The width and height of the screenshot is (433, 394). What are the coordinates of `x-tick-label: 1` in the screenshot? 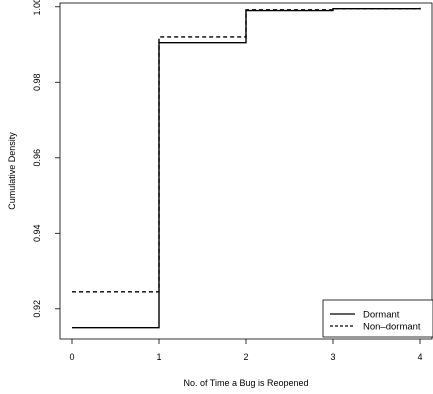 It's located at (158, 357).